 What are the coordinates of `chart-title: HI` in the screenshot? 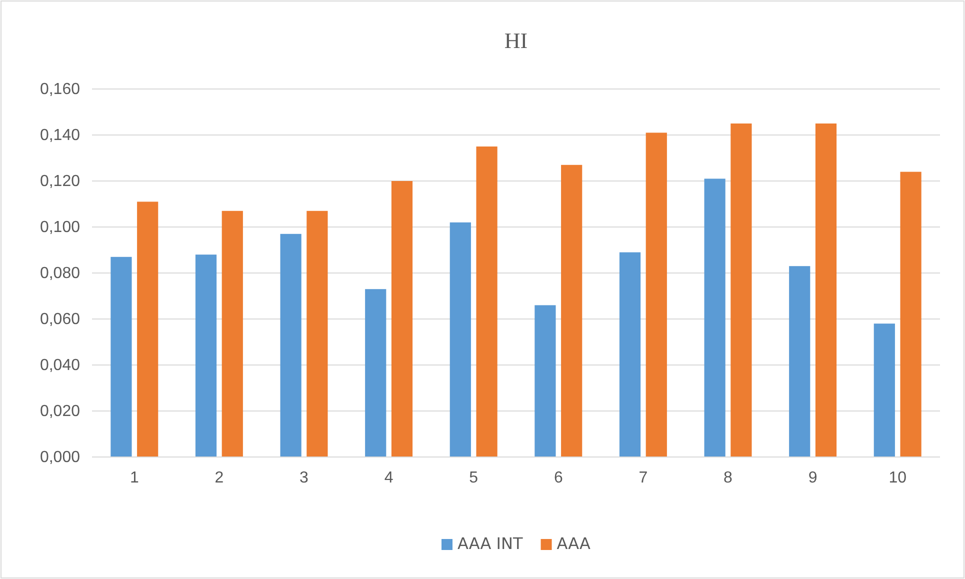 It's located at (516, 40).